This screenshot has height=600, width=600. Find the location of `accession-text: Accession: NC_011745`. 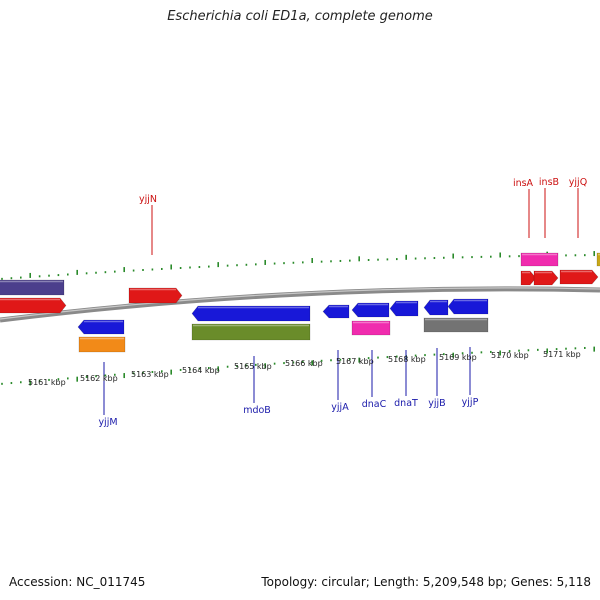

accession-text: Accession: NC_011745 is located at coordinates (77, 582).